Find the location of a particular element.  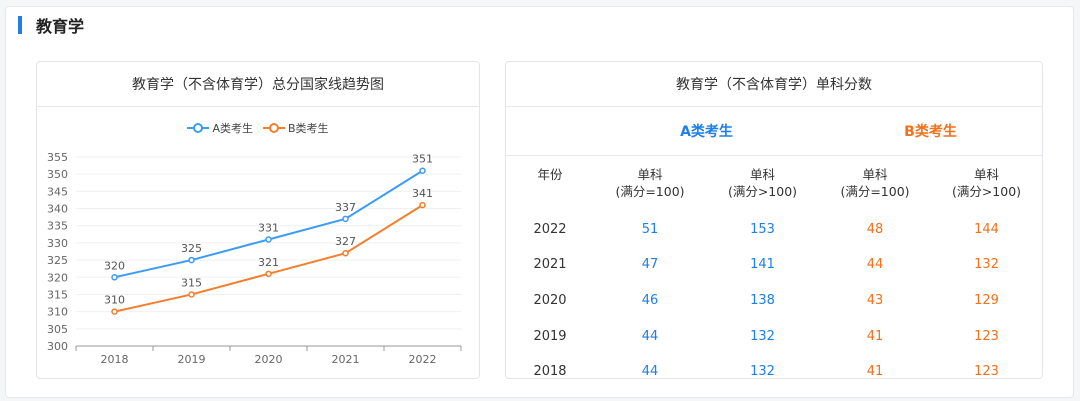

x-tick-label: 2022 is located at coordinates (423, 359).